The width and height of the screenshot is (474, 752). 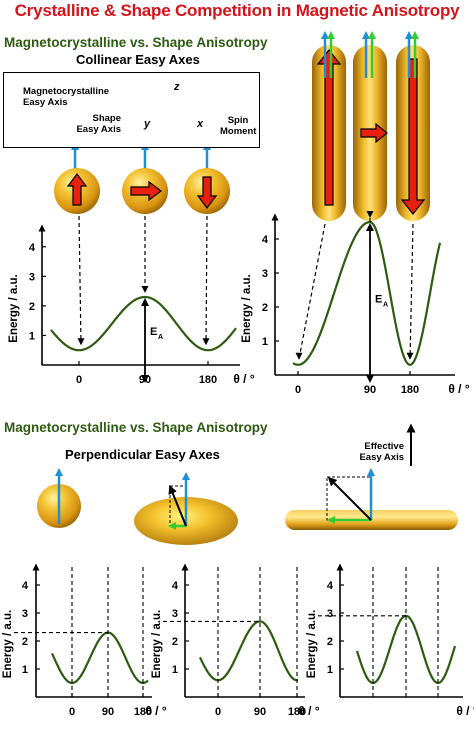 I want to click on effective-line2: Easy Axis, so click(x=381, y=457).